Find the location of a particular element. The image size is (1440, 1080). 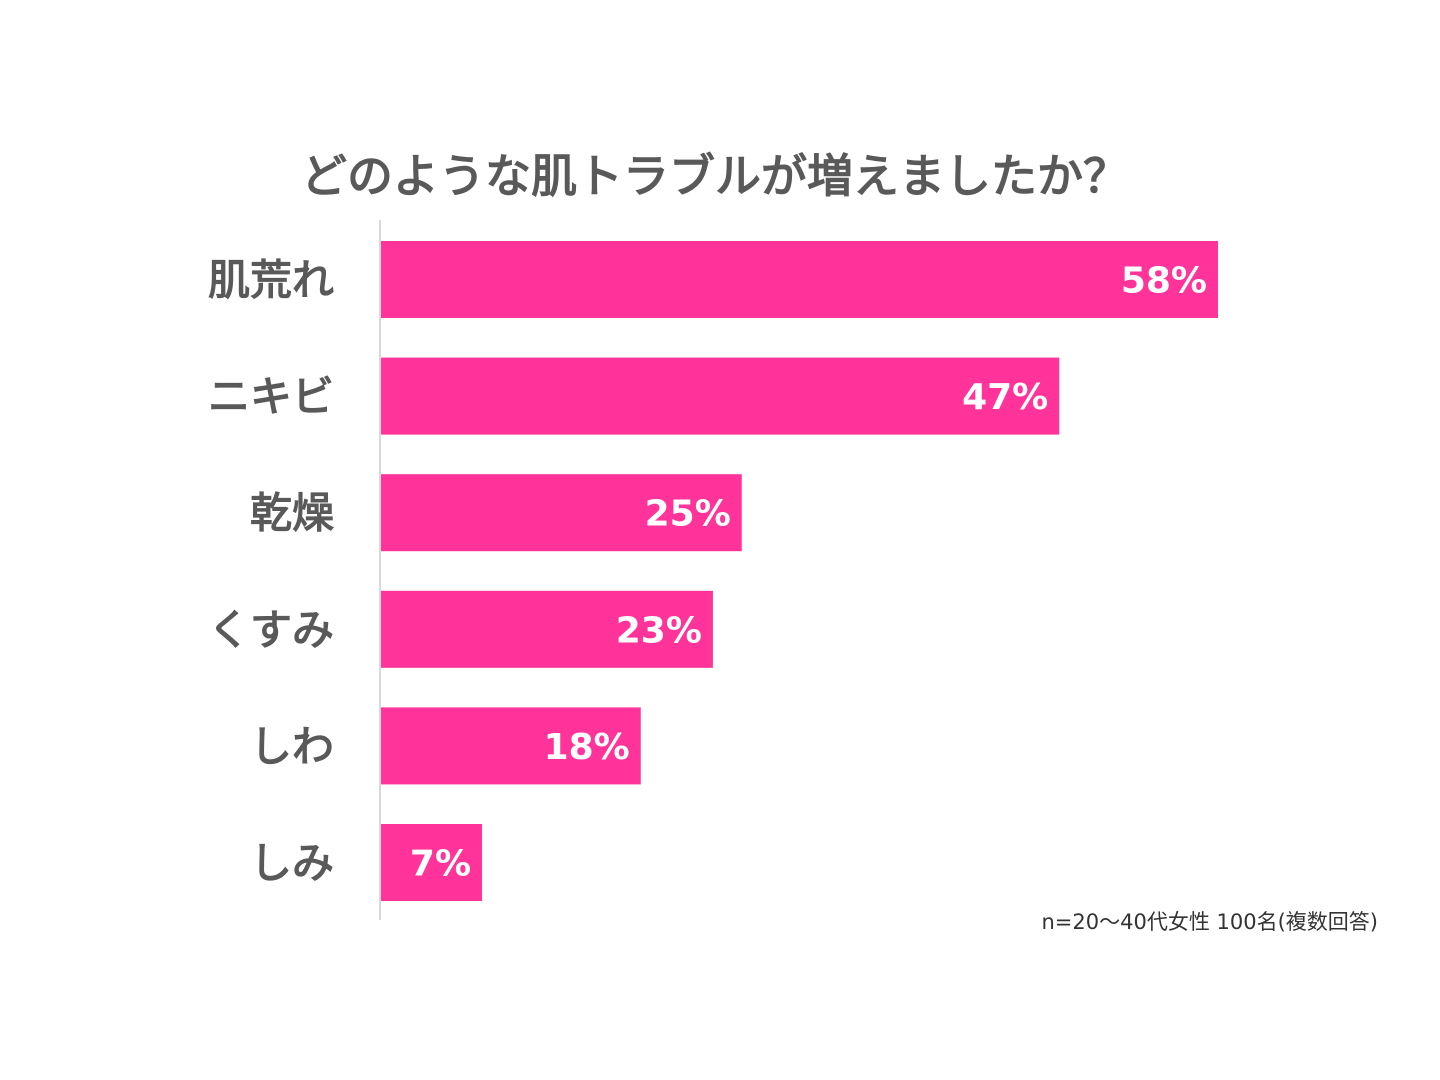

category-label-6: しみ is located at coordinates (292, 863).